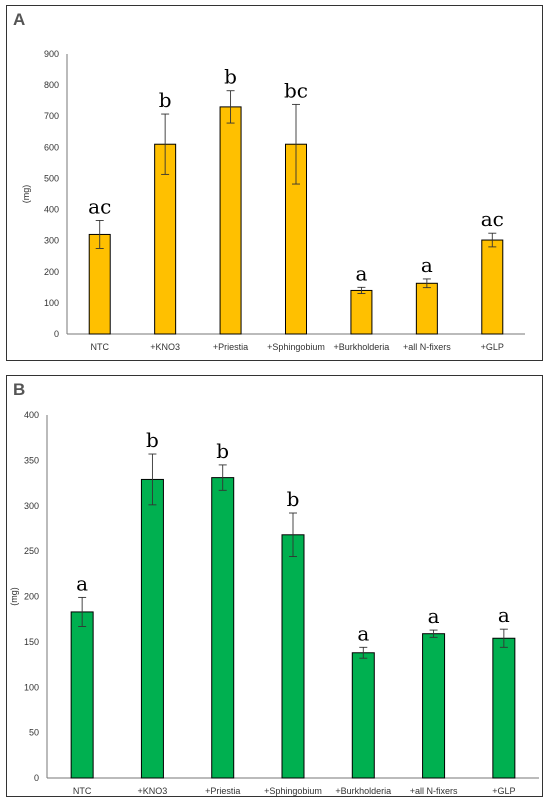  Describe the element at coordinates (31, 551) in the screenshot. I see `y-tick-label: 250` at that location.